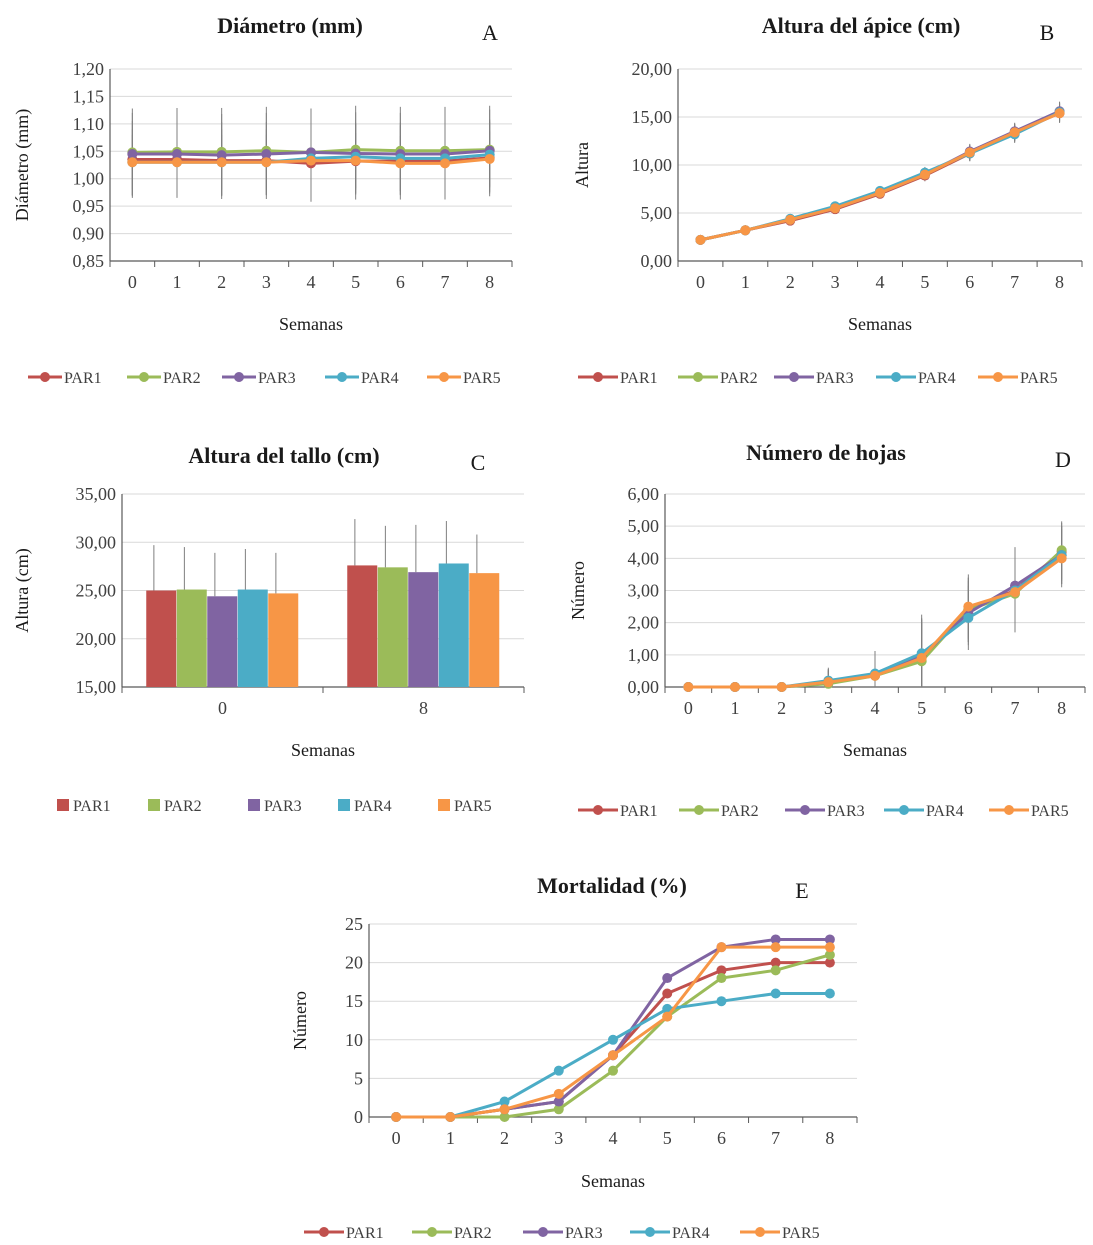 Image resolution: width=1093 pixels, height=1245 pixels. I want to click on y-tick-label: 0,85, so click(89, 261).